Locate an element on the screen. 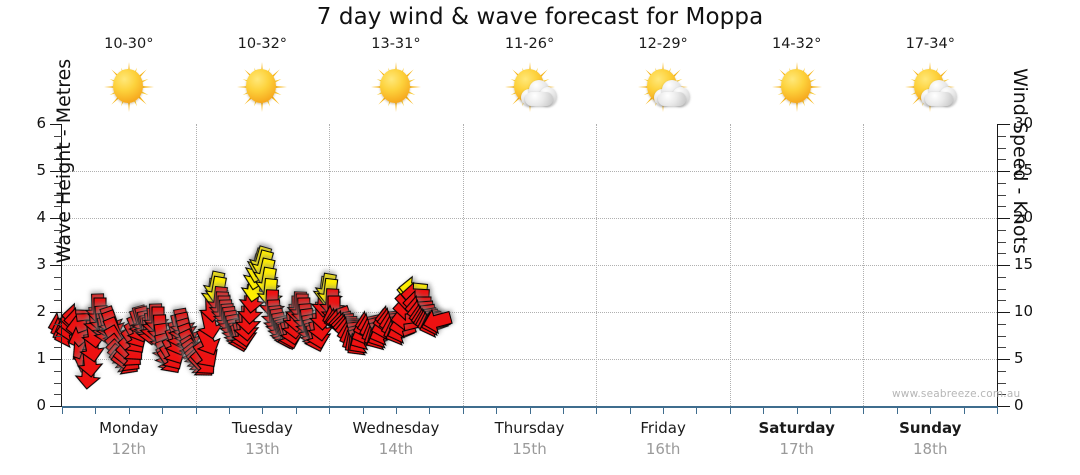 The height and width of the screenshot is (475, 1080). day-date: 15th is located at coordinates (529, 449).